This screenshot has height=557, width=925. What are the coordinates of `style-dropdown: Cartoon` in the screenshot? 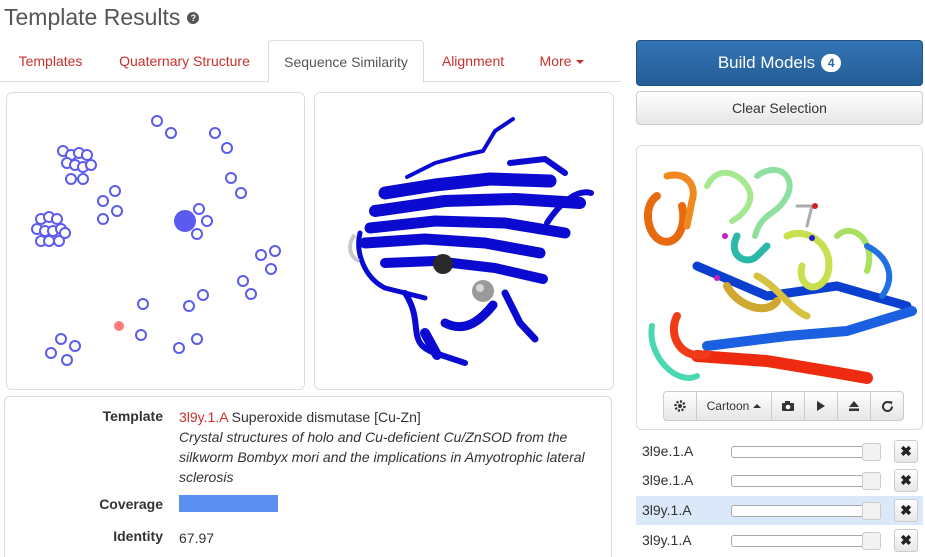 It's located at (734, 406).